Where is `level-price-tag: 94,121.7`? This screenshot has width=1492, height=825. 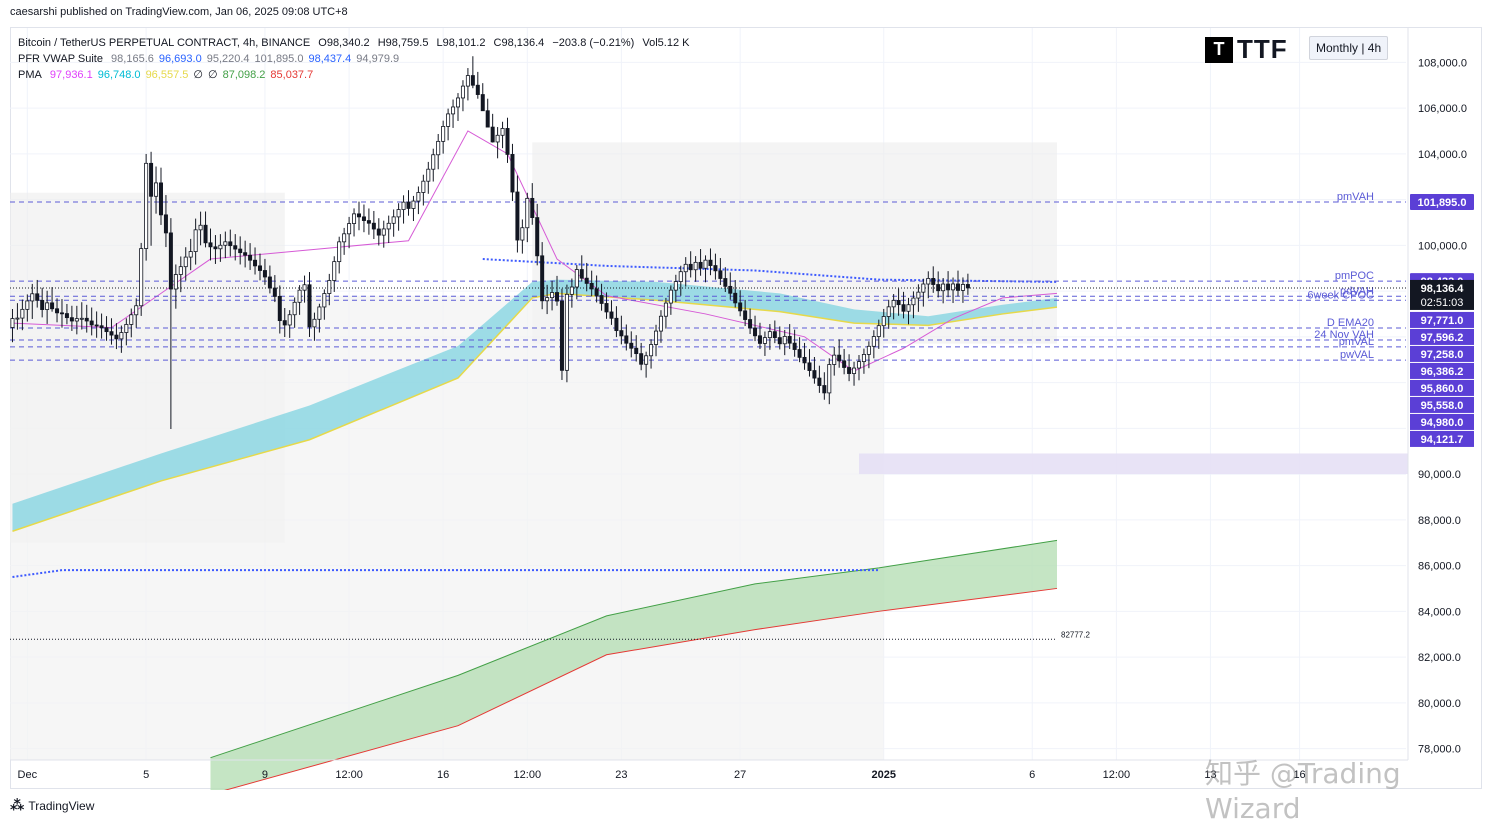
level-price-tag: 94,121.7 is located at coordinates (1442, 440).